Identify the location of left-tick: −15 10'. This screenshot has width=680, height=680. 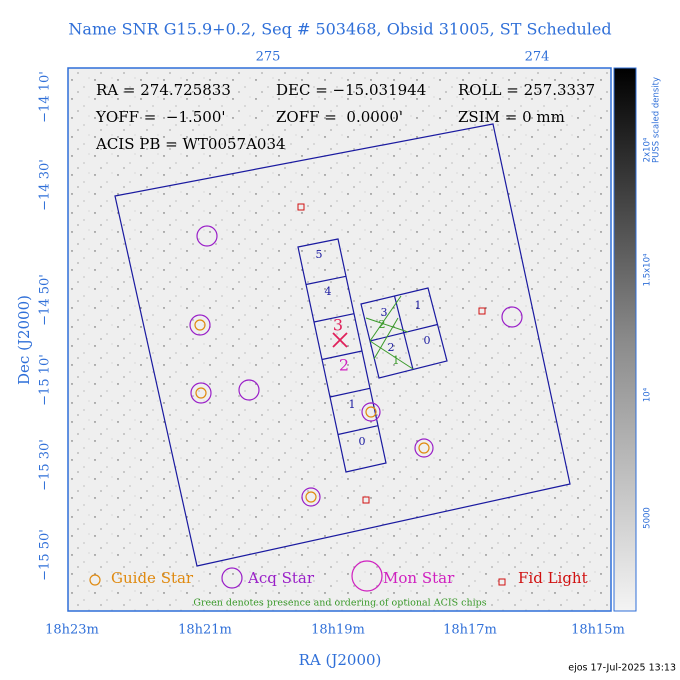
(45, 380).